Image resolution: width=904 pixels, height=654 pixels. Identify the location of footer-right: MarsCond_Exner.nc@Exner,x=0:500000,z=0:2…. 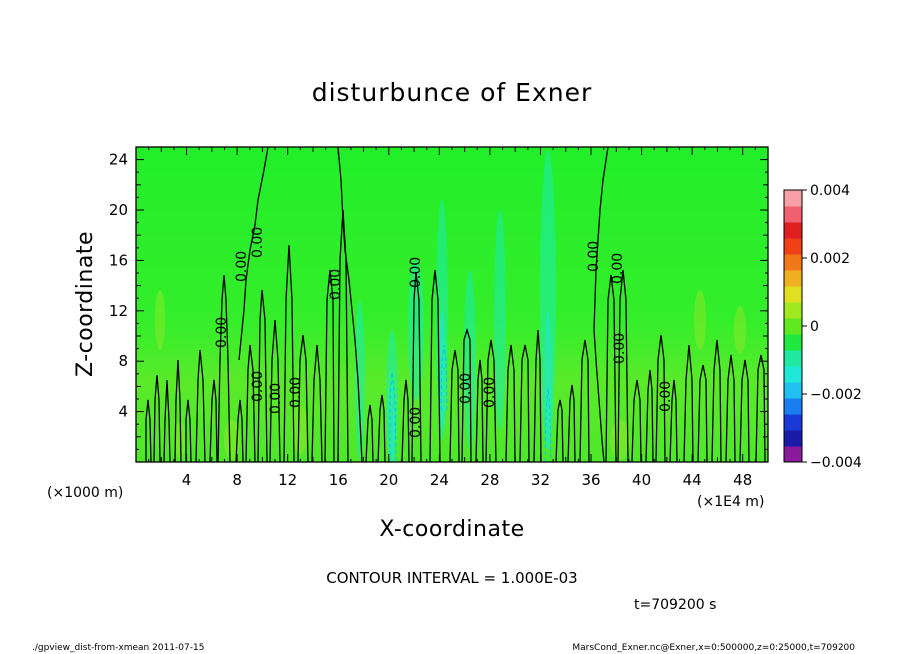
(713, 648).